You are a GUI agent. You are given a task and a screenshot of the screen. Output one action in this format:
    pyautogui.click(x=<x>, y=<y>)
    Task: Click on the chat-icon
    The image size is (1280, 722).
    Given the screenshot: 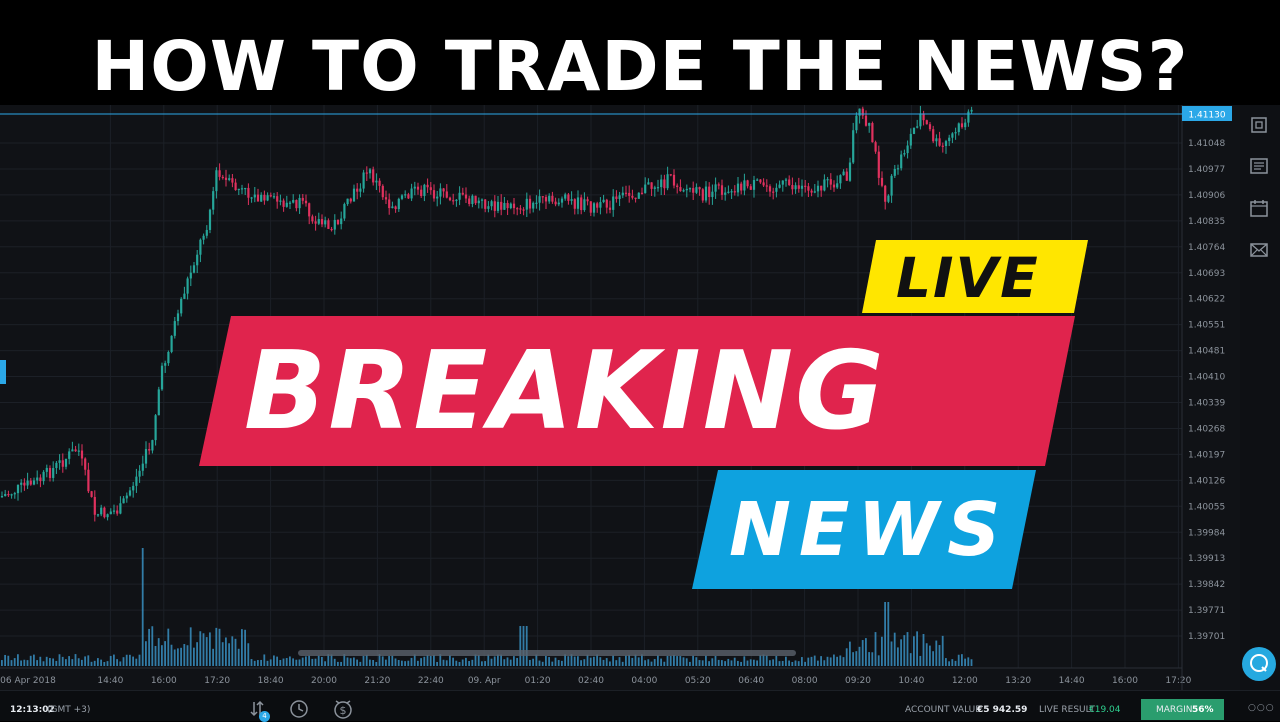 What is the action you would take?
    pyautogui.click(x=1259, y=663)
    